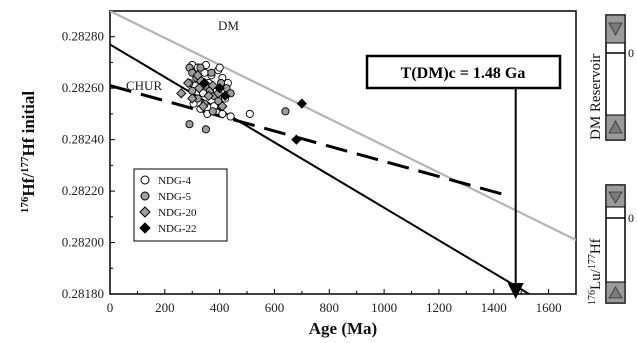 This screenshot has height=343, width=637. I want to click on x-tick-label-0: 0, so click(110, 307).